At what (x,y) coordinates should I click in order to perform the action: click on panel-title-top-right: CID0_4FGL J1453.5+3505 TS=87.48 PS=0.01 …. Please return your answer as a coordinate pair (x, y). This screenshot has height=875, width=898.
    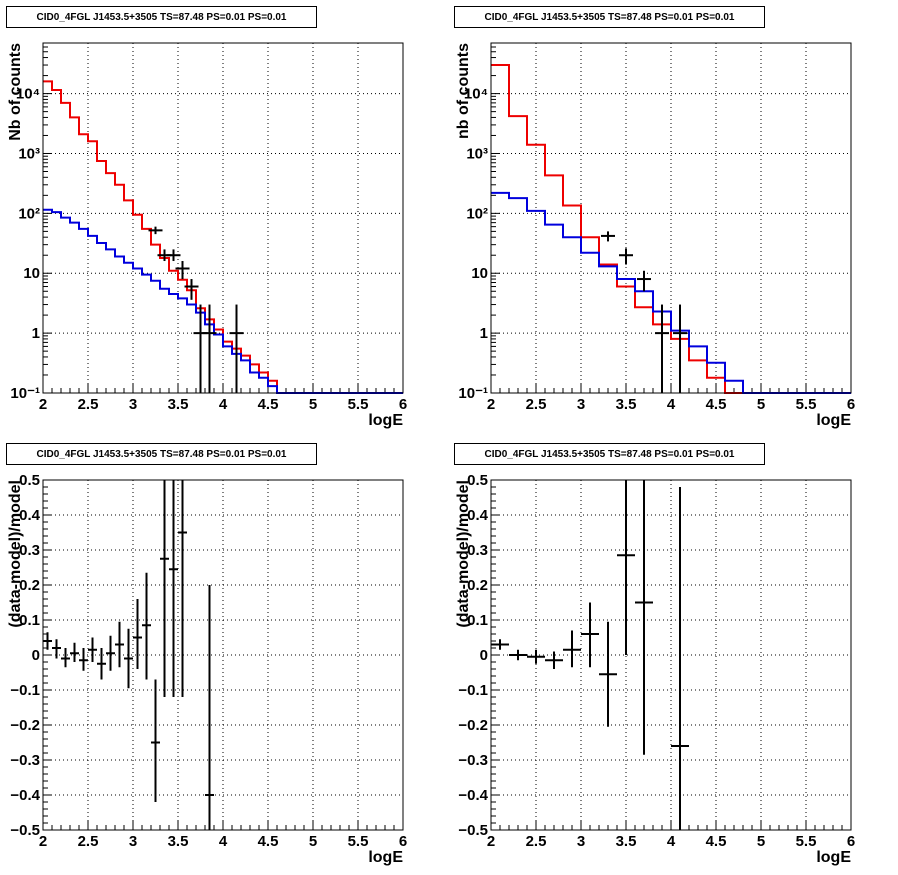
    Looking at the image, I should click on (609, 17).